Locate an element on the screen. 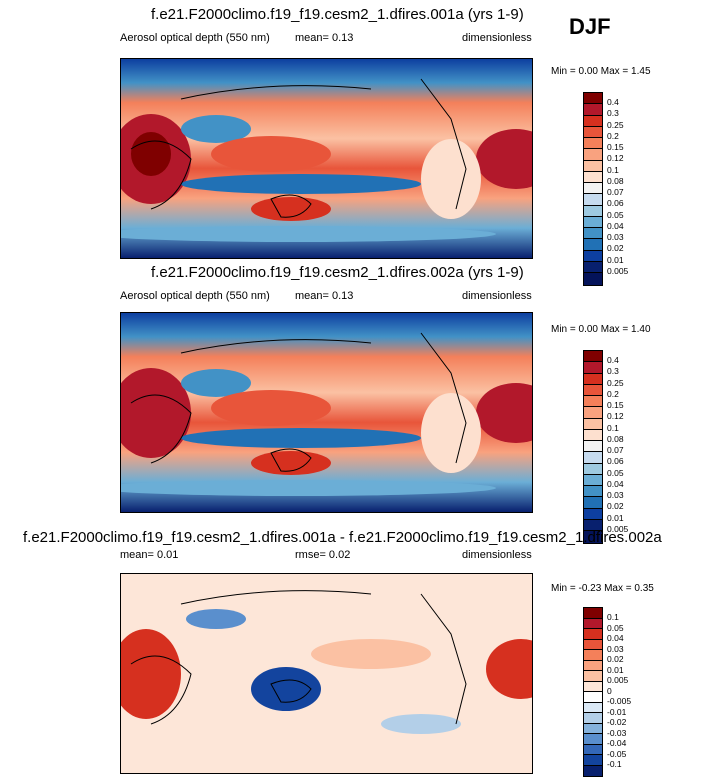 The width and height of the screenshot is (712, 781). cbar3-label: -0.1 is located at coordinates (614, 764).